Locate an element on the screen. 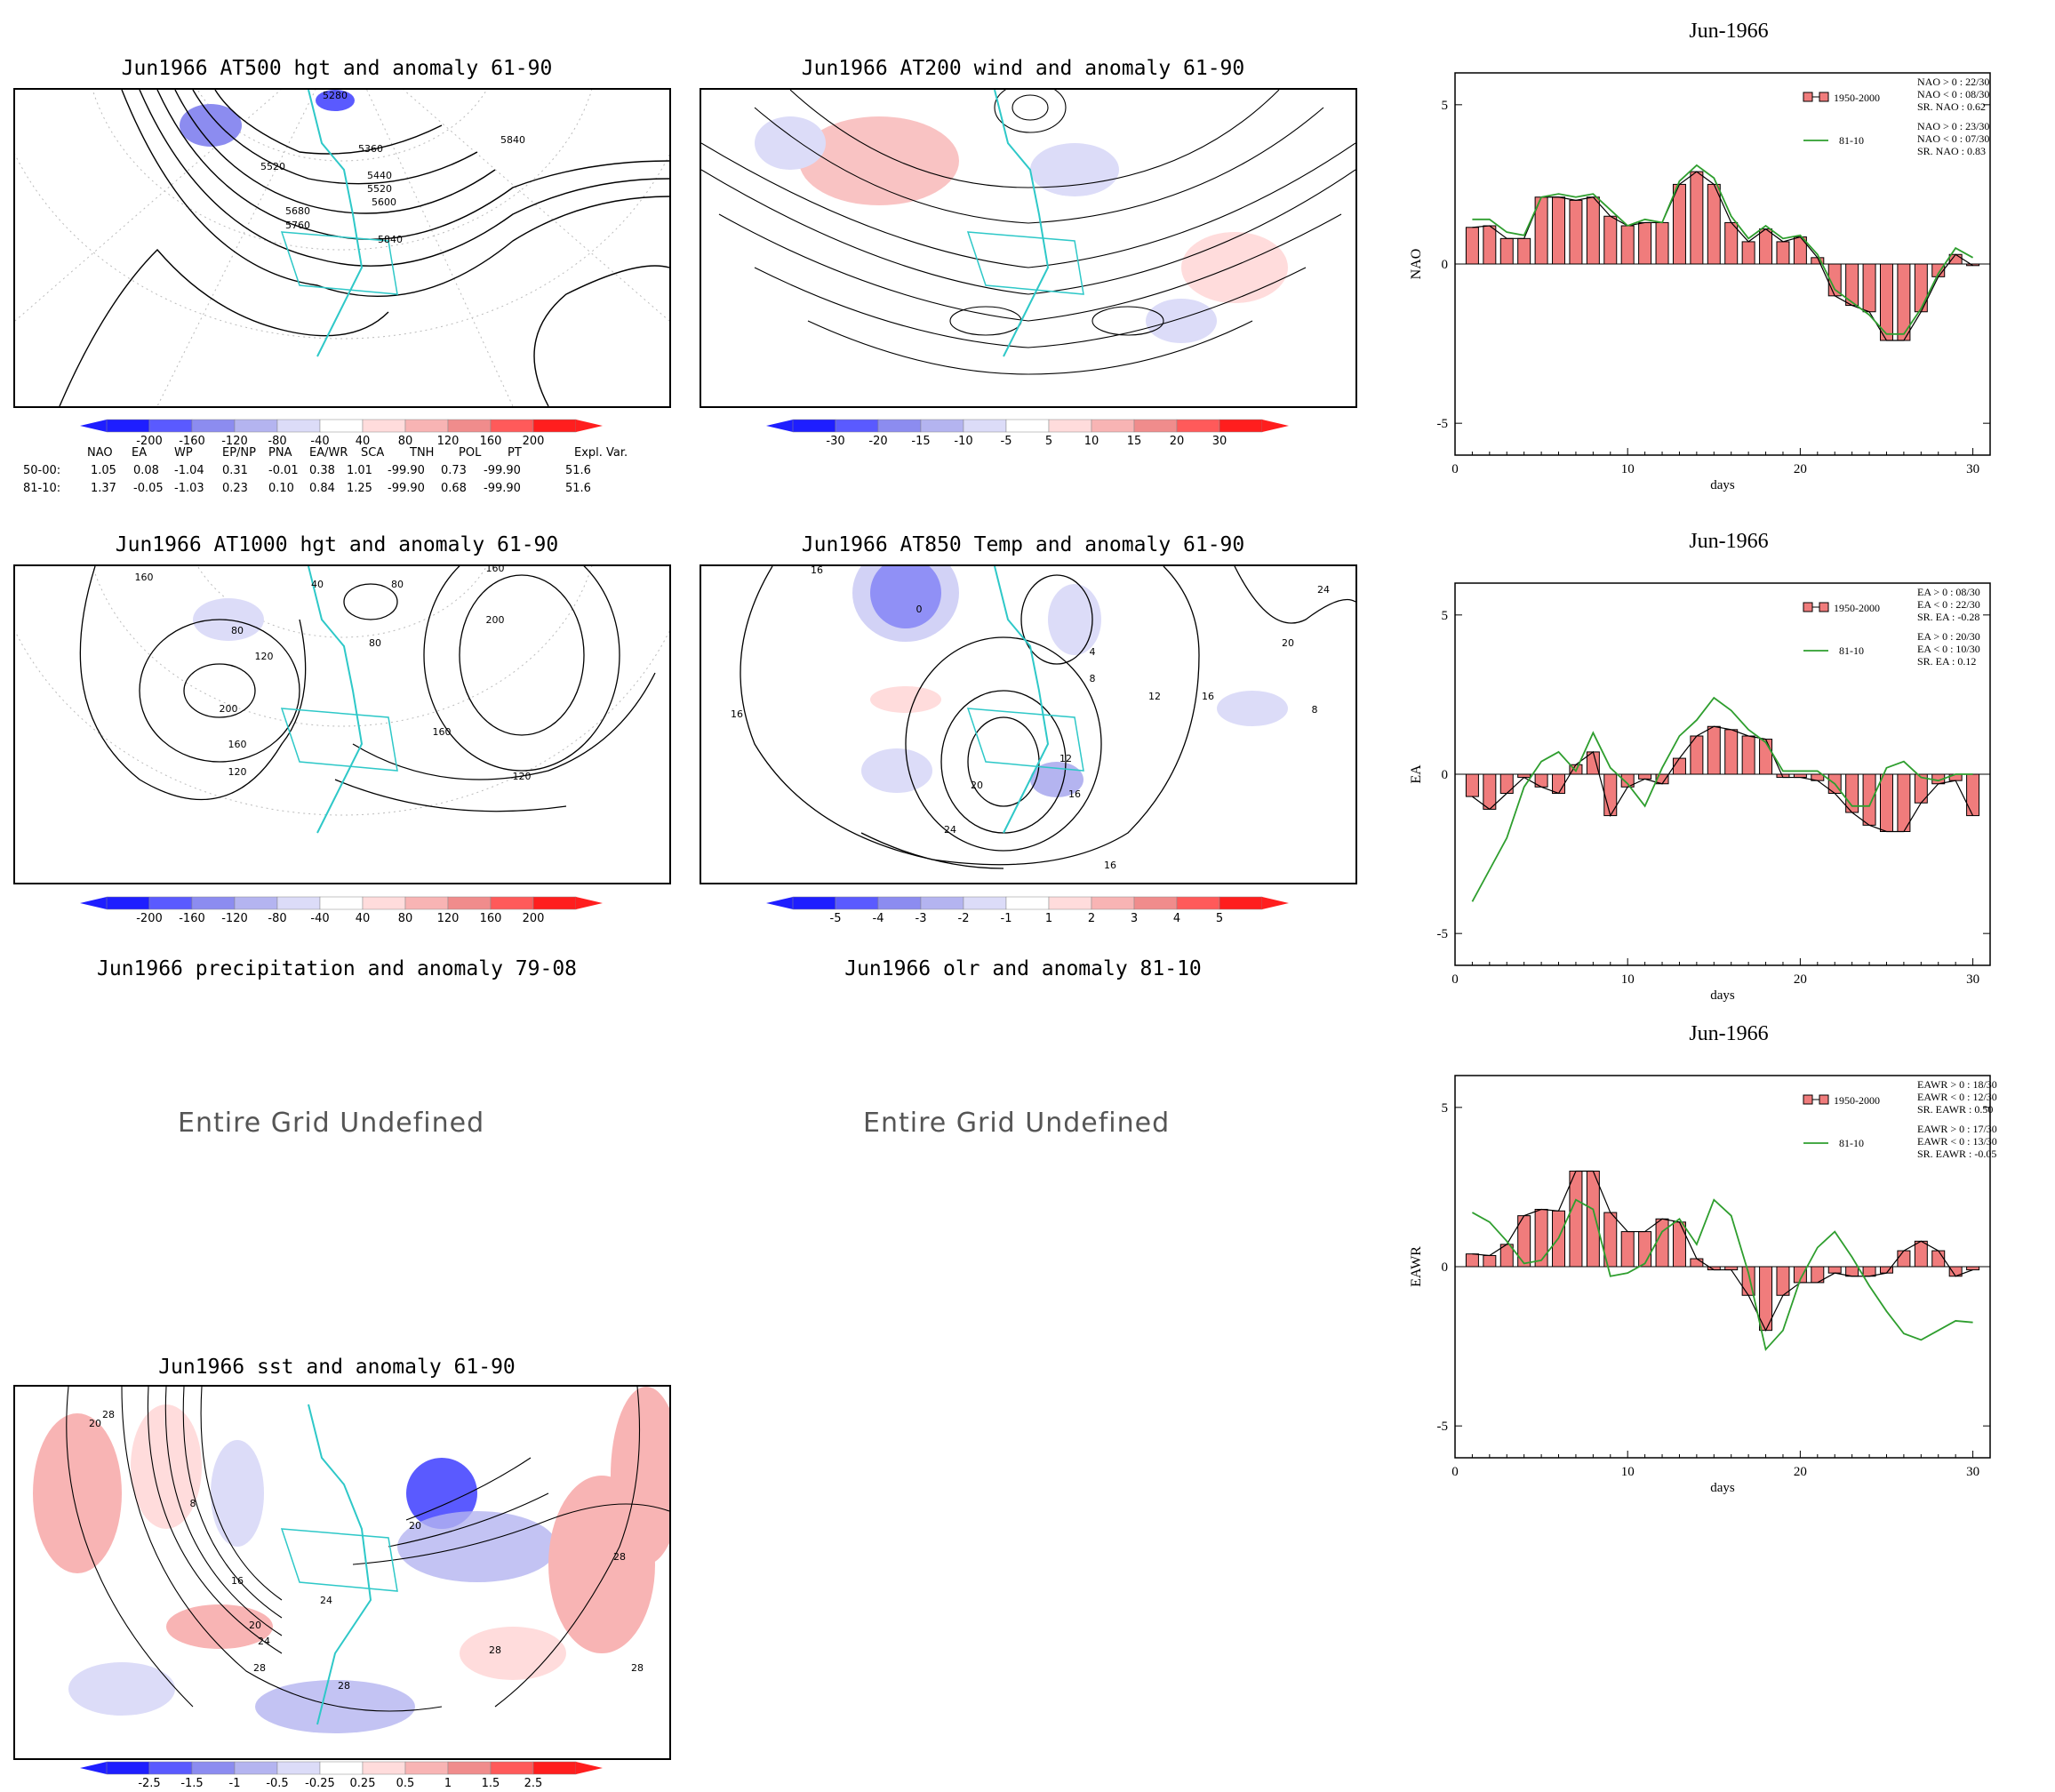 The width and height of the screenshot is (2055, 1792). colorbar-tick-label: 120 is located at coordinates (448, 441).